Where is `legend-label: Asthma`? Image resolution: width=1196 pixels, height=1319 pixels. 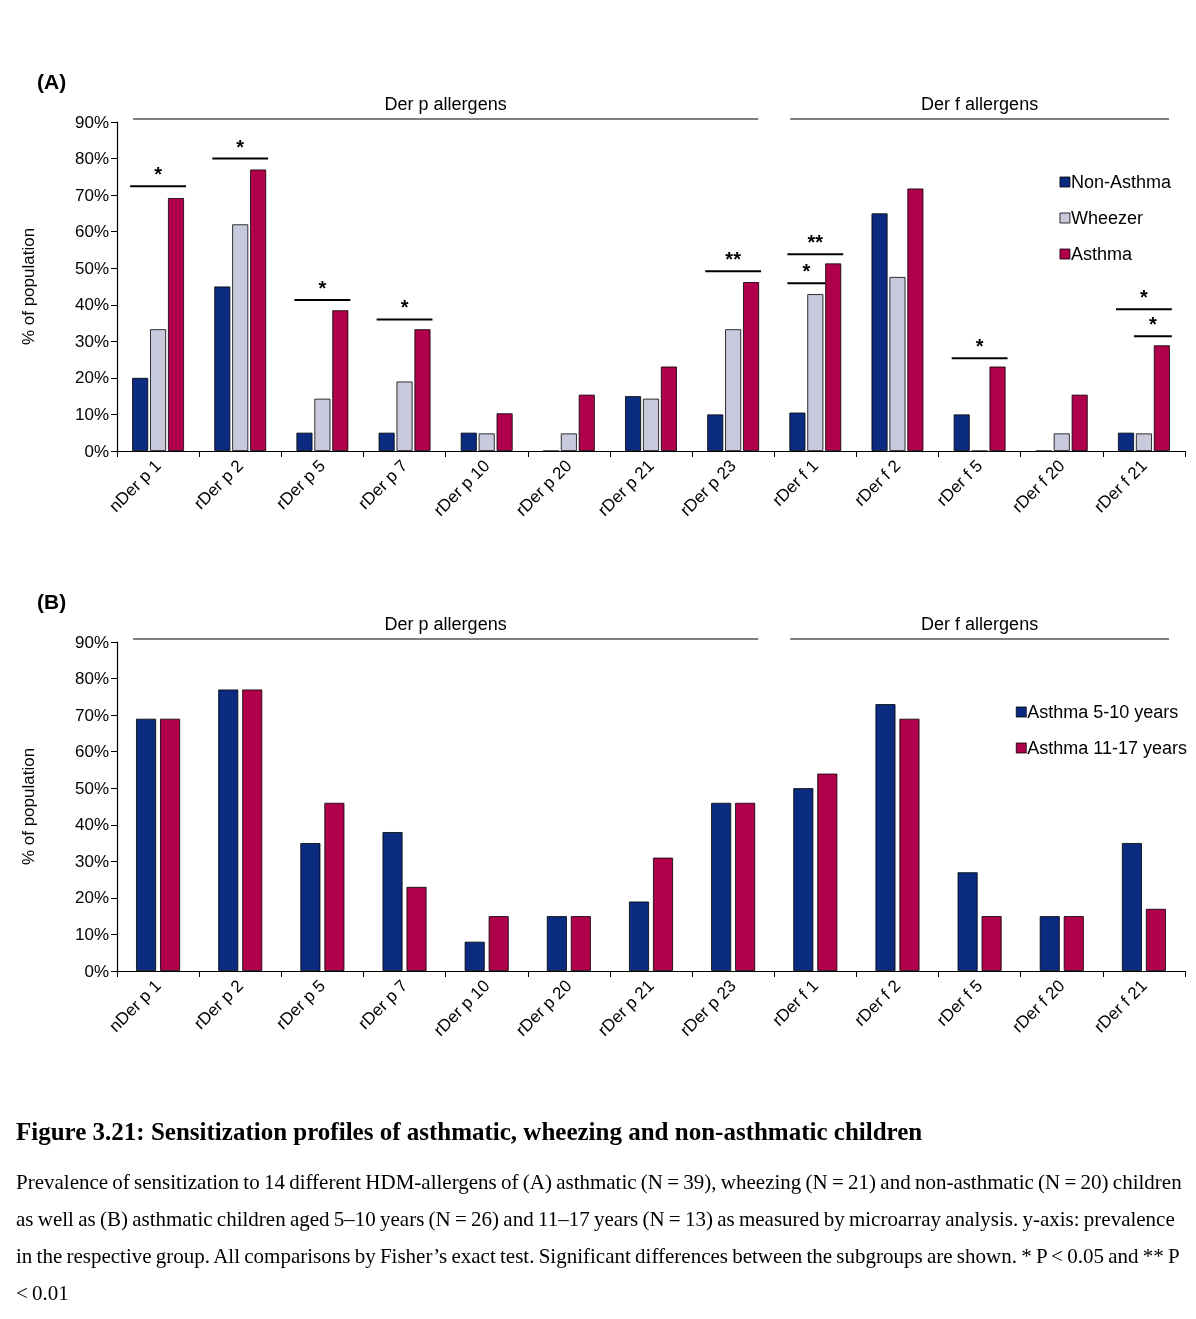
legend-label: Asthma is located at coordinates (1101, 254).